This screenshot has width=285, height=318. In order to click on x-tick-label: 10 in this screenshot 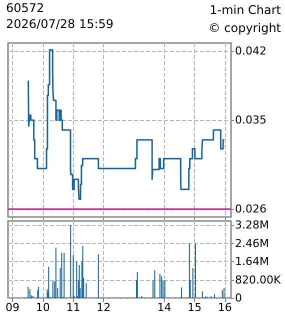, I will do `click(43, 307)`.